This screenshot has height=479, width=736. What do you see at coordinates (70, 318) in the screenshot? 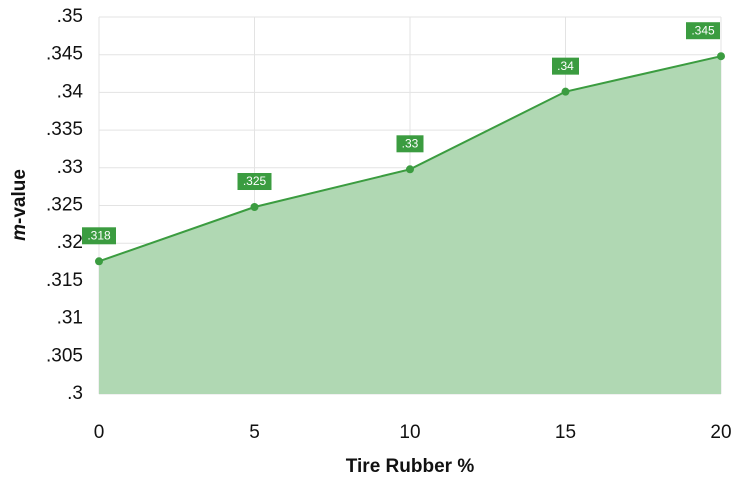
I see `y-tick-label: .31` at bounding box center [70, 318].